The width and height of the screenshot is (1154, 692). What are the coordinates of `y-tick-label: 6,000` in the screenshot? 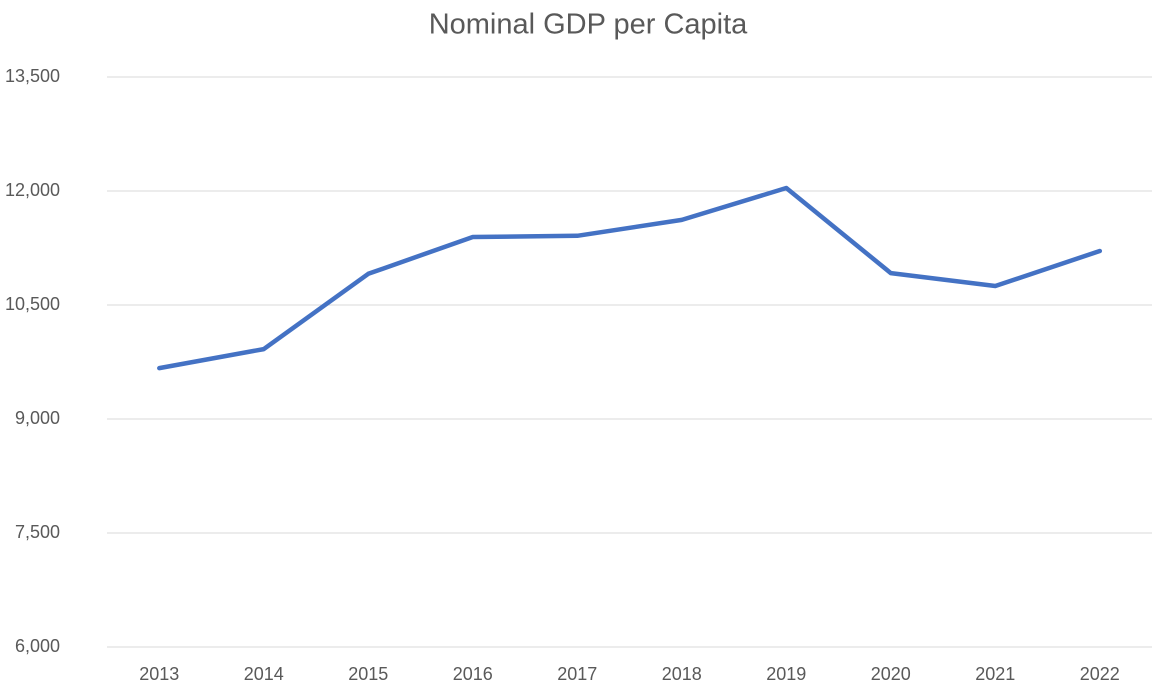 It's located at (37, 646).